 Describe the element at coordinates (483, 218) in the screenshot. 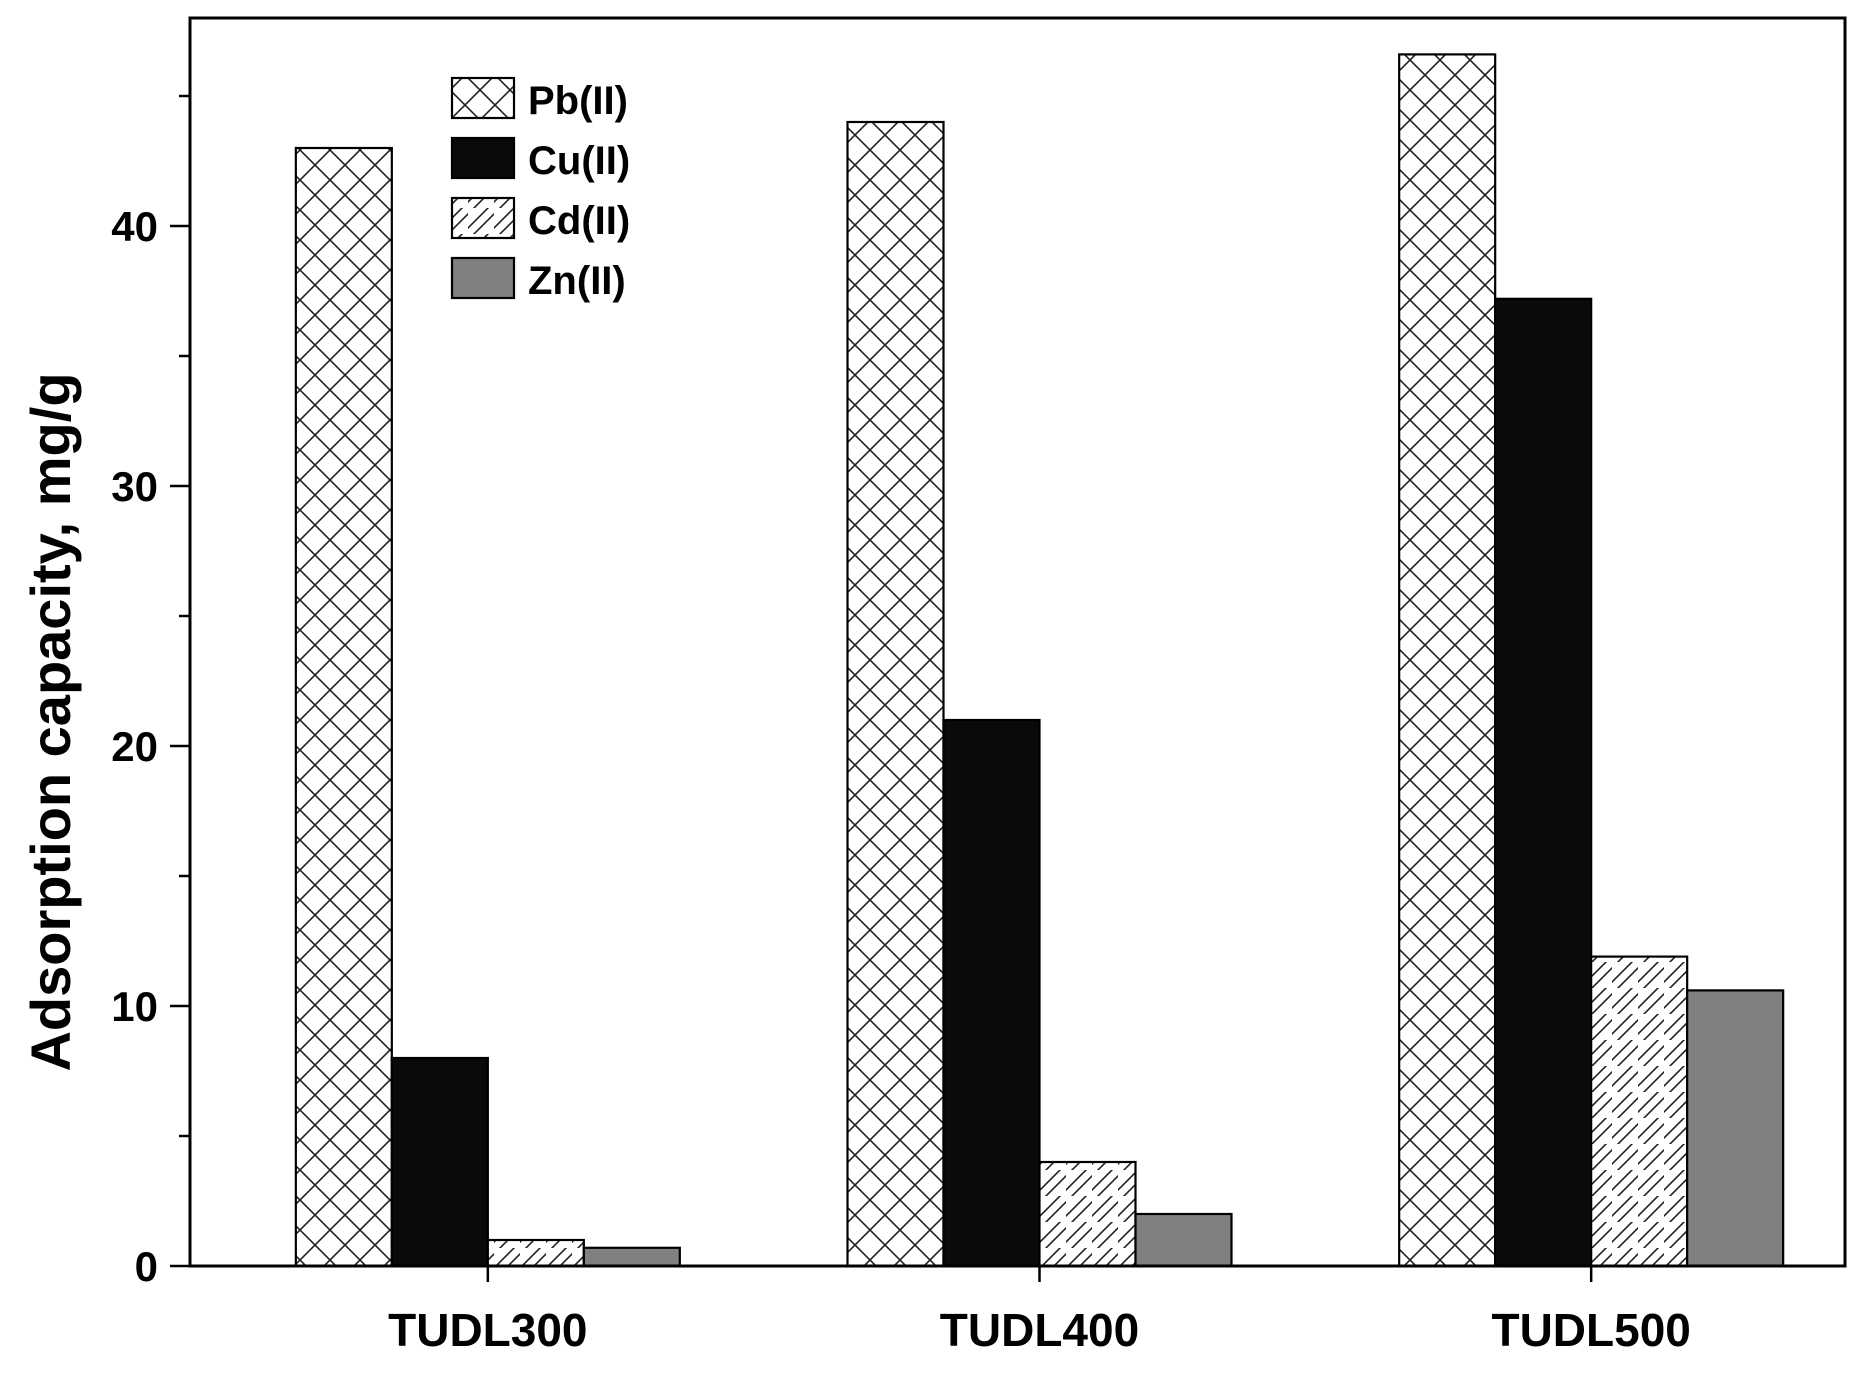

I see `legend-swatch-cdii` at that location.